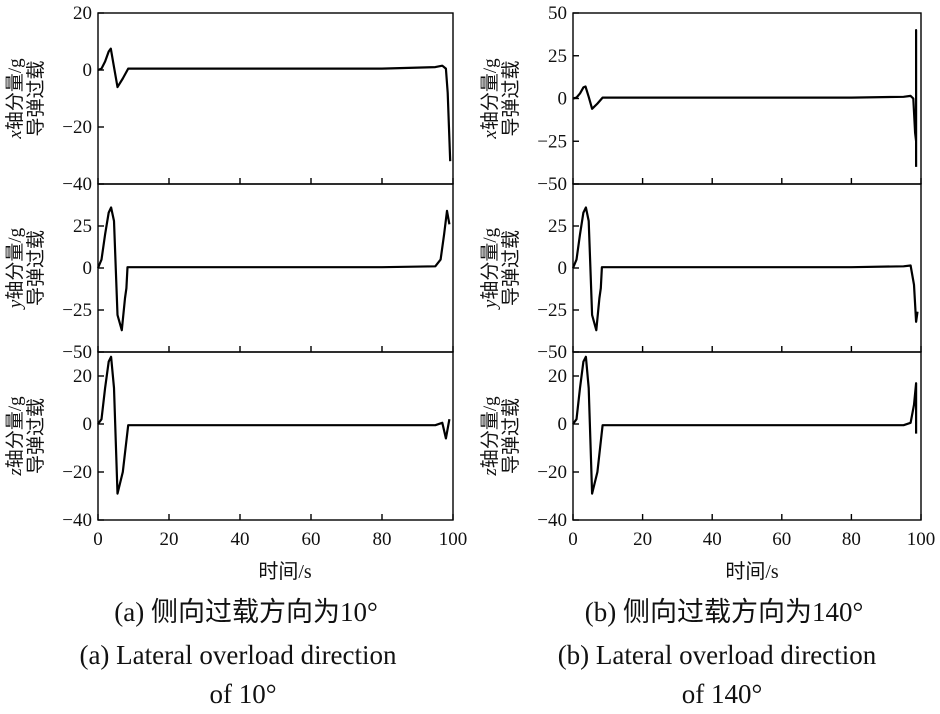 Image resolution: width=940 pixels, height=714 pixels. I want to click on subplot-x: 50 25 0 −25 −50 x轴分量/g 导弹过载, so click(700, 99).